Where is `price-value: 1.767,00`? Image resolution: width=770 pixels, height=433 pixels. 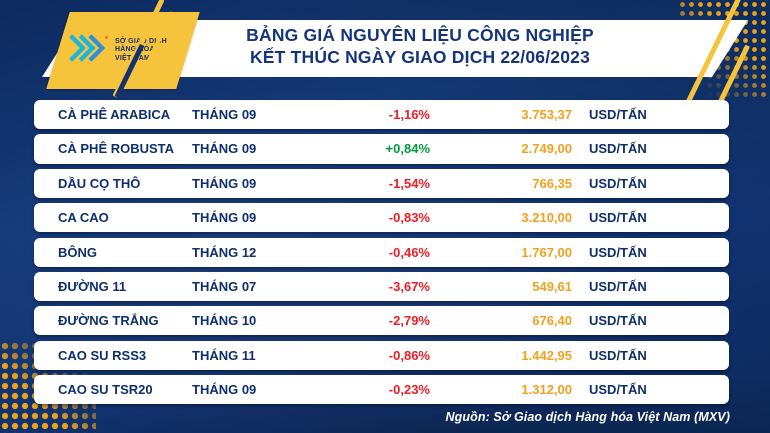 price-value: 1.767,00 is located at coordinates (546, 252).